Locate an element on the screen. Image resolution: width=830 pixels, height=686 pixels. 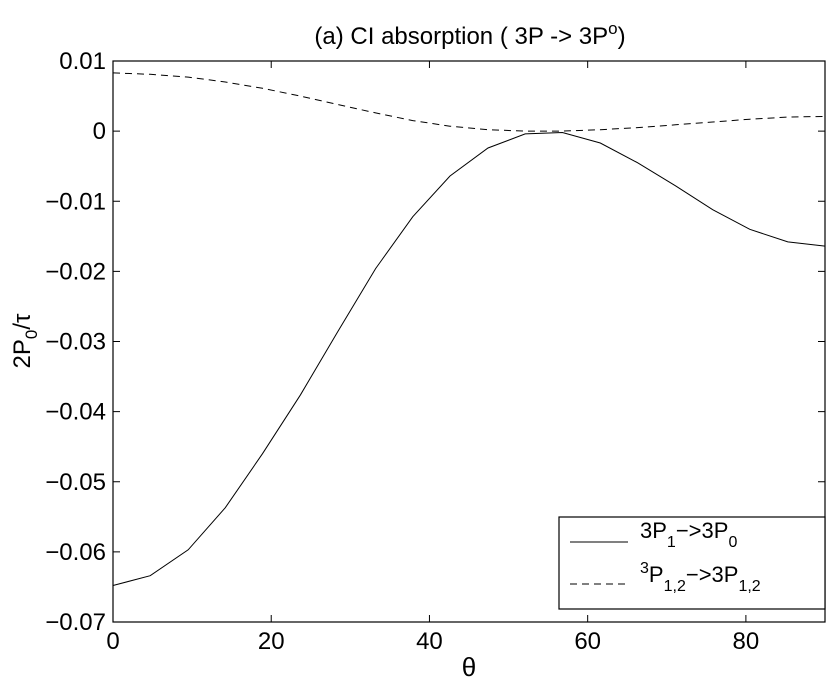
legend-2-sup: 3 is located at coordinates (644, 568).